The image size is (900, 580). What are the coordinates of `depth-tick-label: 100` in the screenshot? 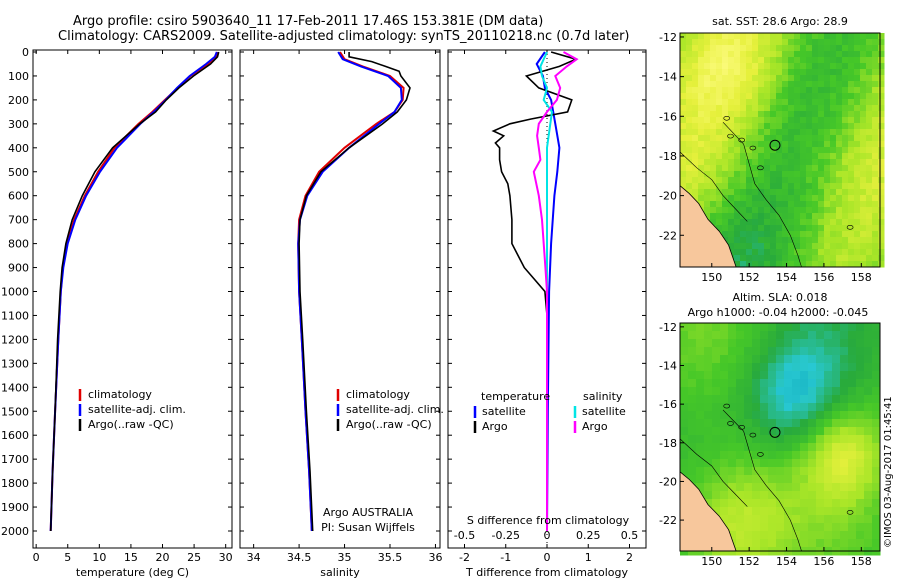 It's located at (18, 76).